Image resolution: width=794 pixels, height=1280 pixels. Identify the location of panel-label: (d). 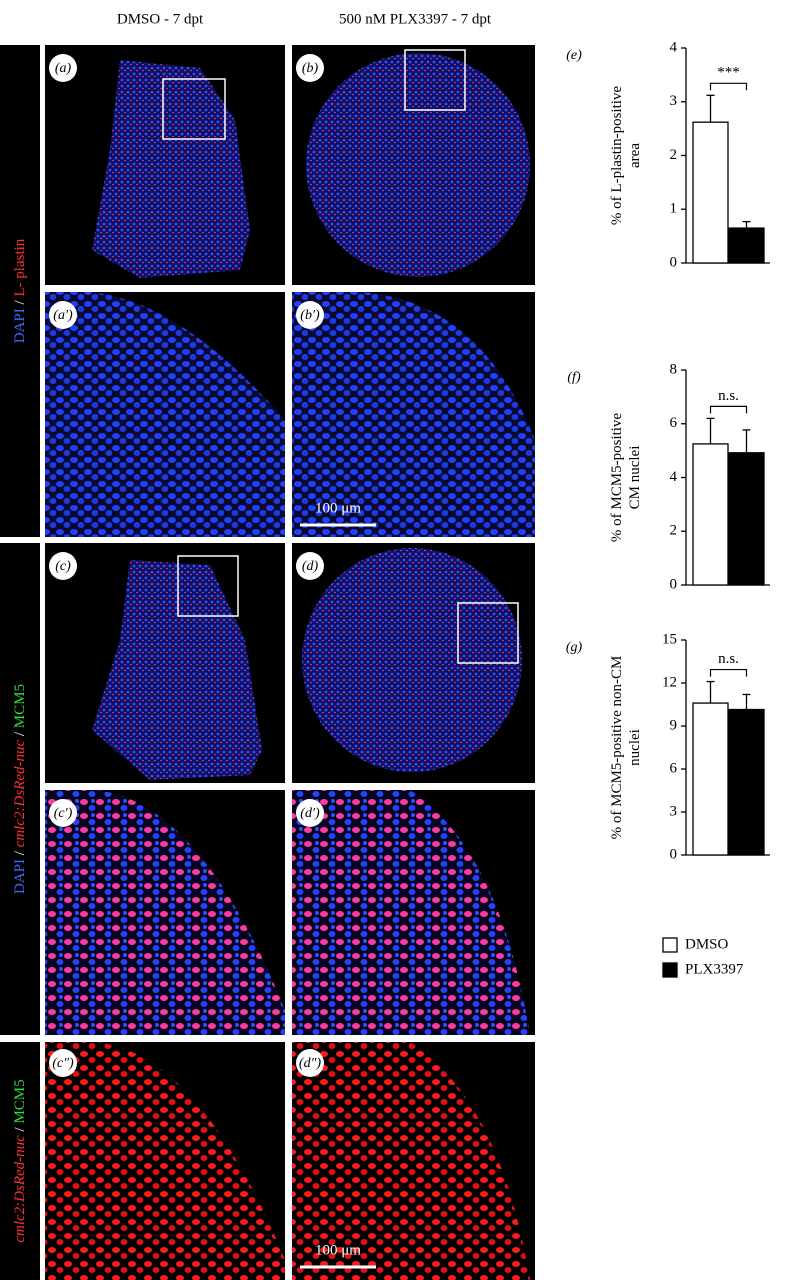
(310, 566).